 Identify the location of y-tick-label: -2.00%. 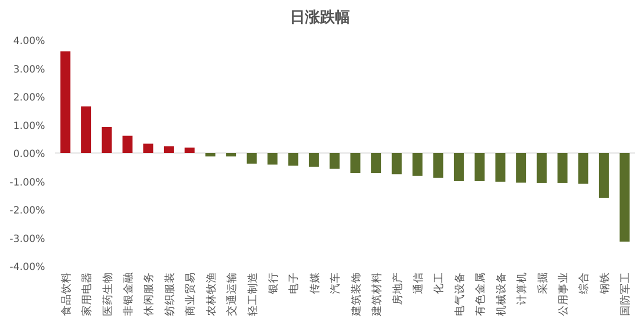
(27, 211).